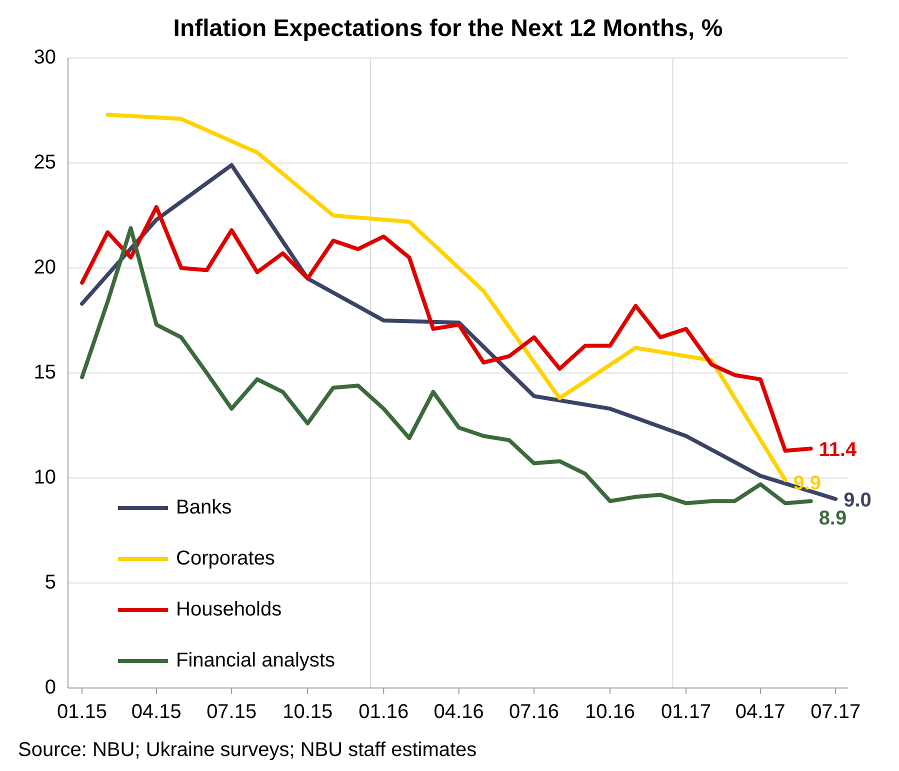 The height and width of the screenshot is (771, 899). Describe the element at coordinates (45, 267) in the screenshot. I see `y-tick-label: 20` at that location.